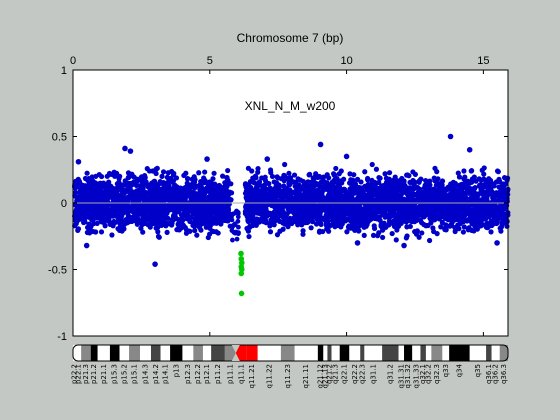 The image size is (560, 420). What do you see at coordinates (64, 204) in the screenshot?
I see `y-tick-label: 0` at bounding box center [64, 204].